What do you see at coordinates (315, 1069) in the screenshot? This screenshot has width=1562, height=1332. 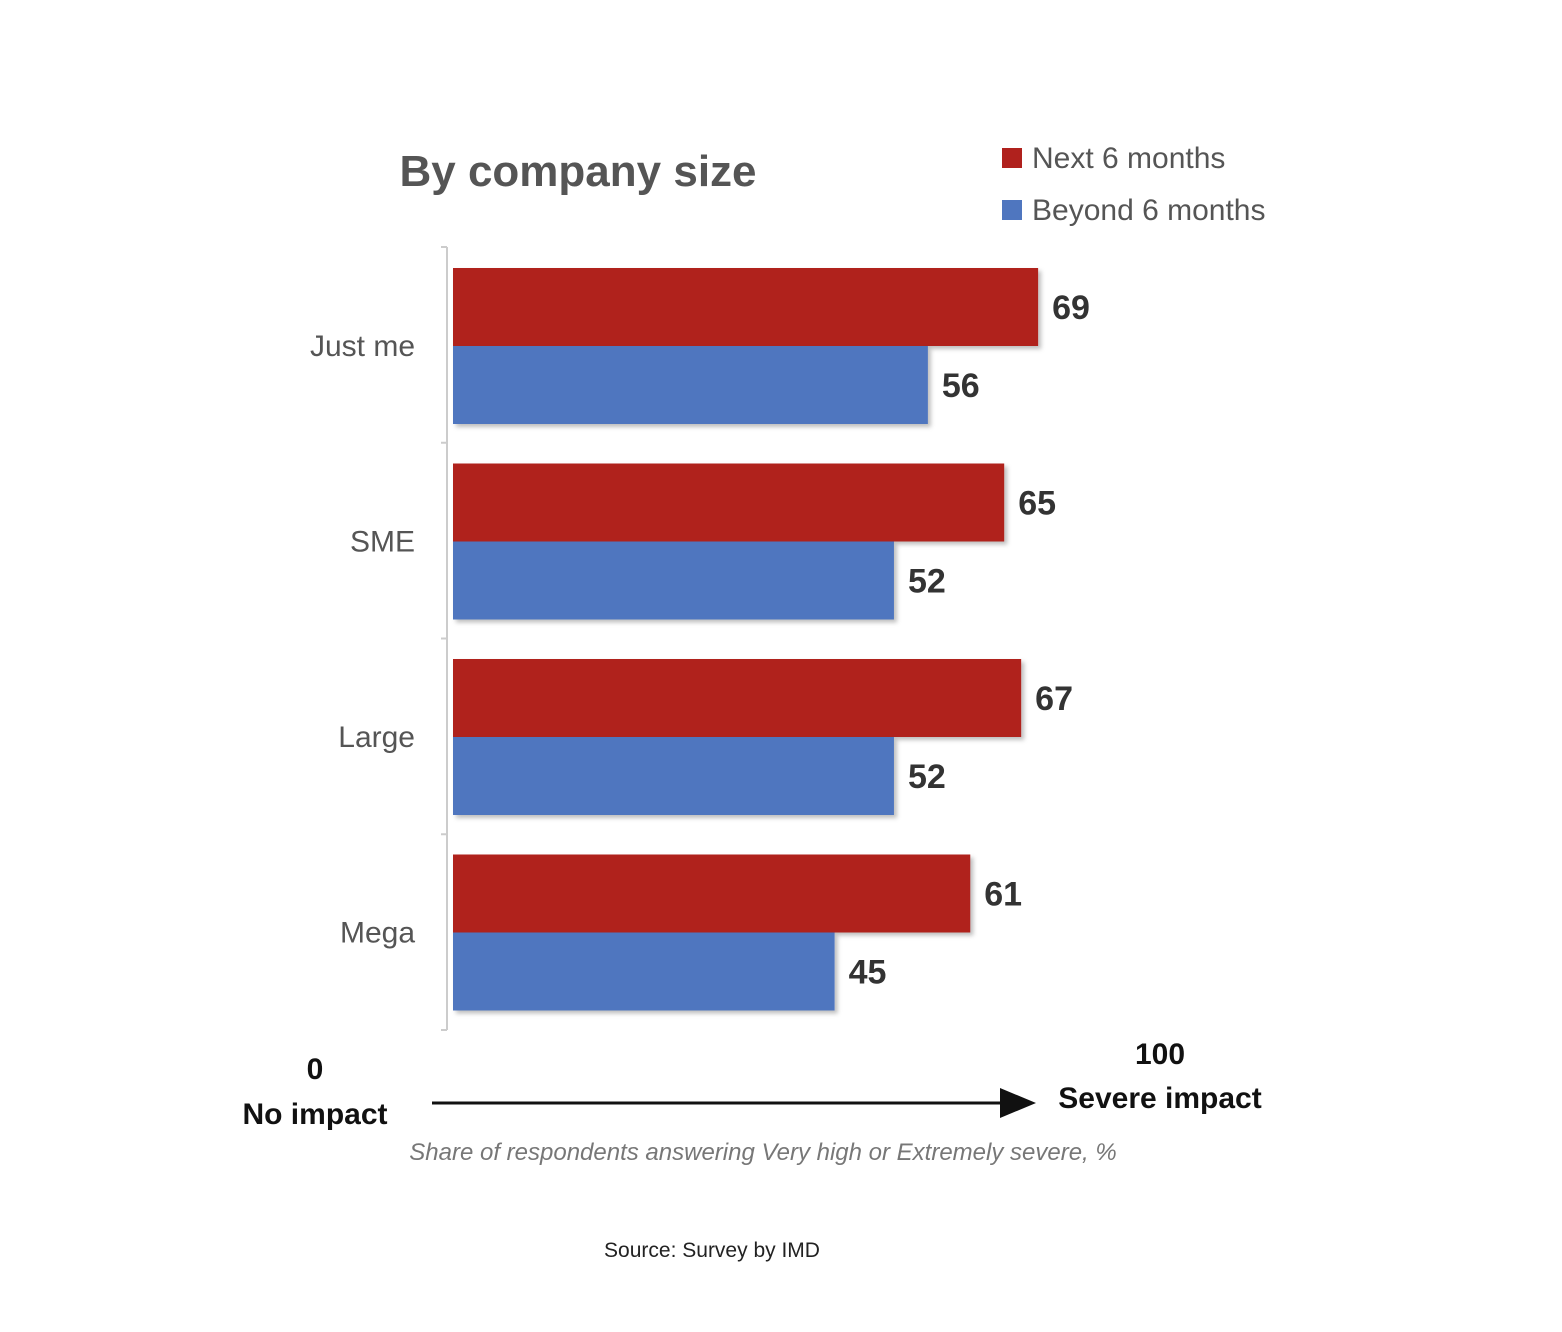 I see `axis-min-label: 0` at bounding box center [315, 1069].